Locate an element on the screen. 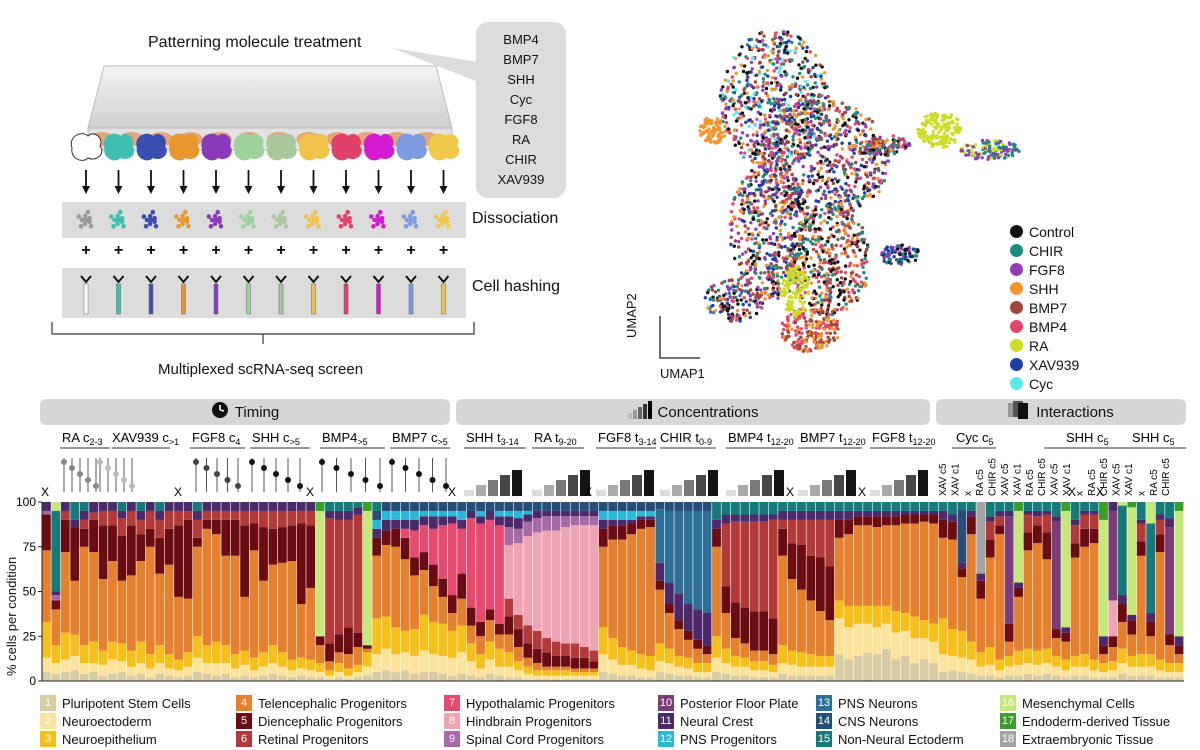  antibody-icon is located at coordinates (216, 279).